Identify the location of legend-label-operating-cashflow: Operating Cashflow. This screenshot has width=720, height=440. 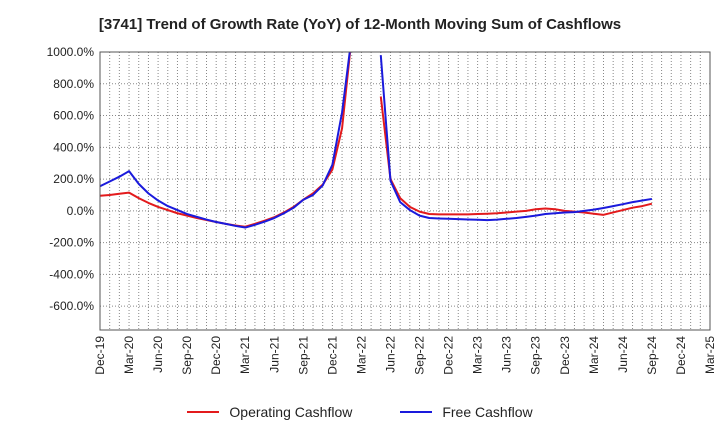
(291, 412).